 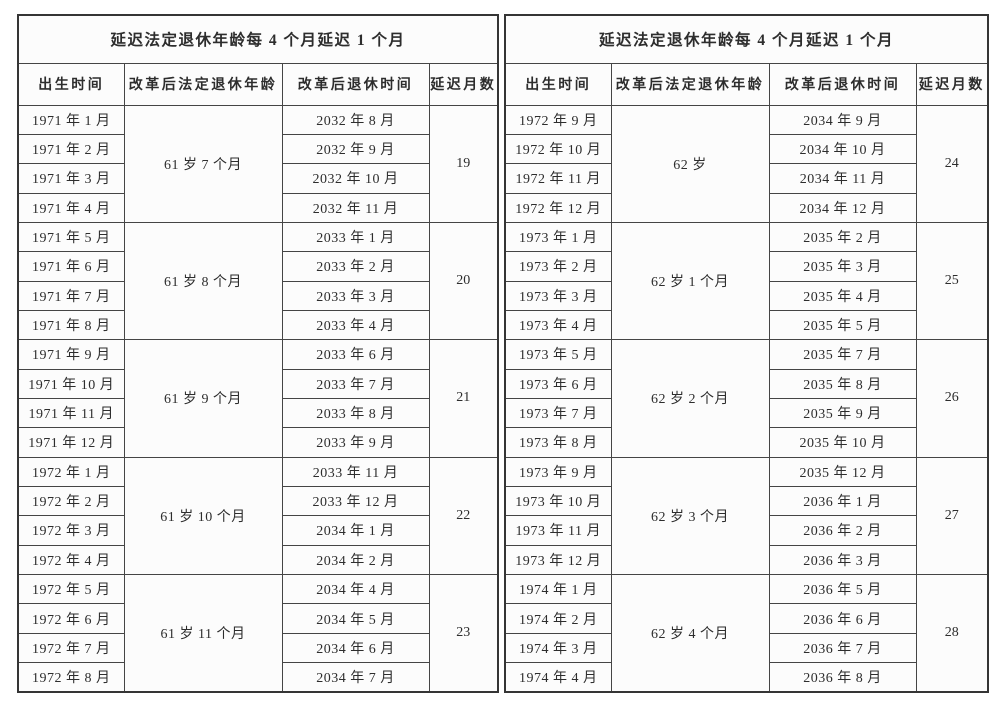 What do you see at coordinates (558, 266) in the screenshot?
I see `birth-month-cell: 1973 年 2 月` at bounding box center [558, 266].